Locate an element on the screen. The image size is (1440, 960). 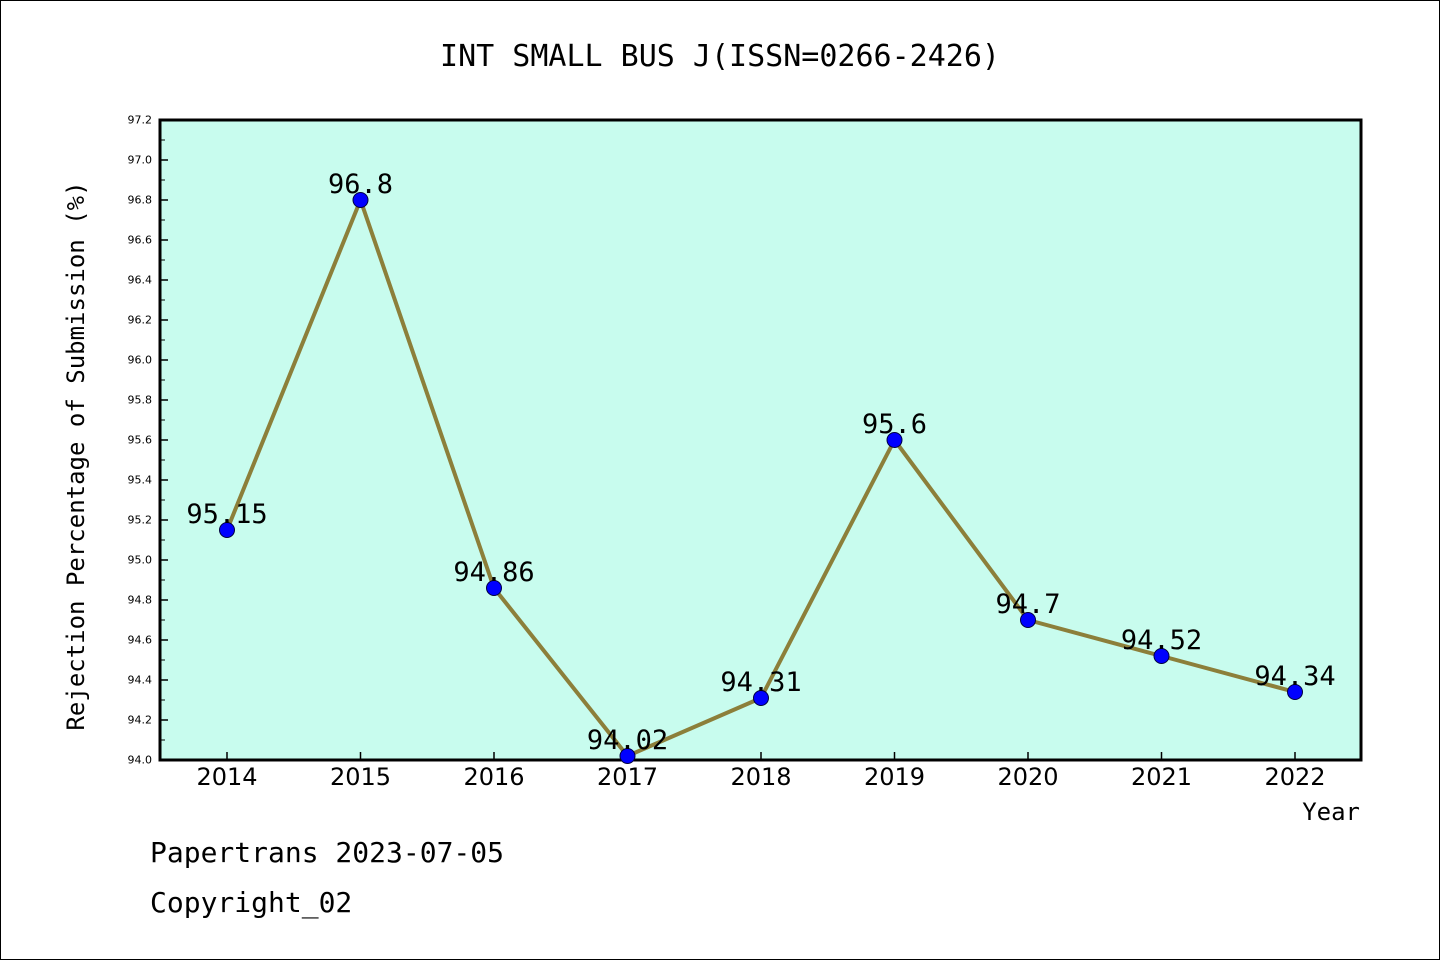
y-tick-label: 96.8 is located at coordinates (140, 200).